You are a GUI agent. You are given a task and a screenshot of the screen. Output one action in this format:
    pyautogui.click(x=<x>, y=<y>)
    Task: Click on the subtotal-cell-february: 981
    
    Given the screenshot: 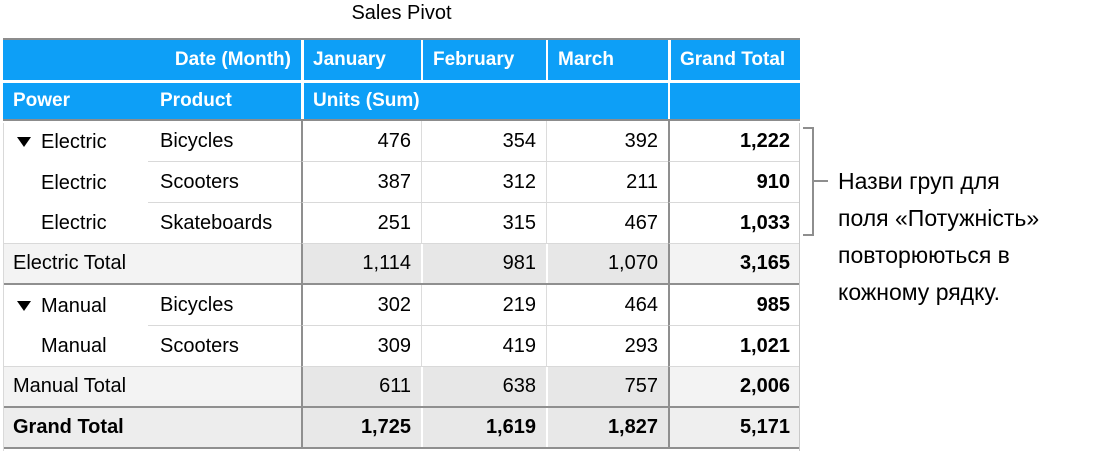 What is the action you would take?
    pyautogui.click(x=483, y=263)
    